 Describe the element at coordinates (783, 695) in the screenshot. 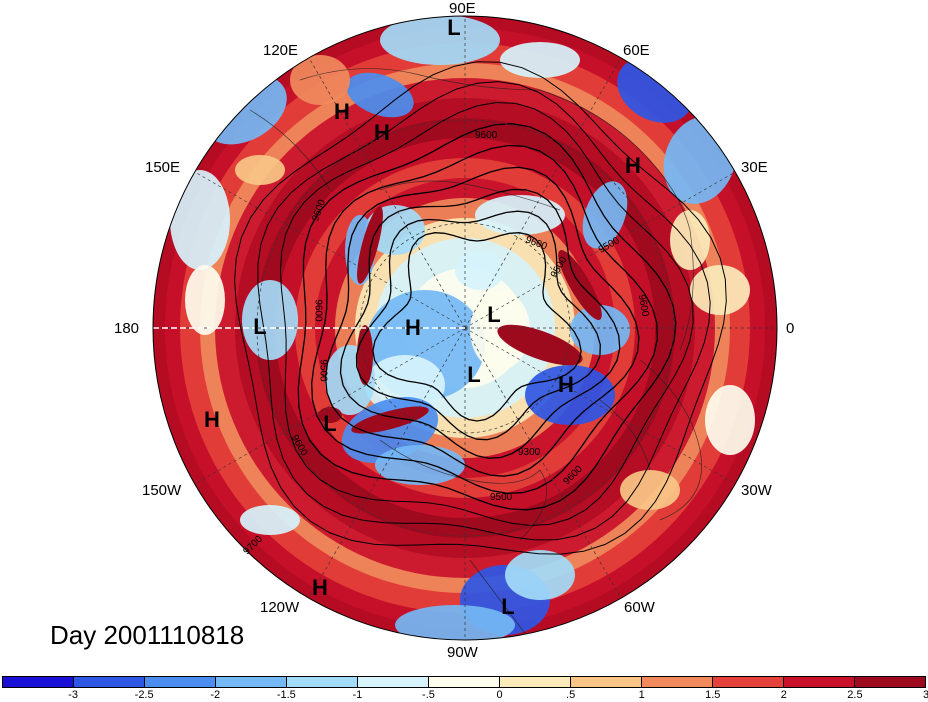

I see `colorbar-tick-label: 2` at that location.